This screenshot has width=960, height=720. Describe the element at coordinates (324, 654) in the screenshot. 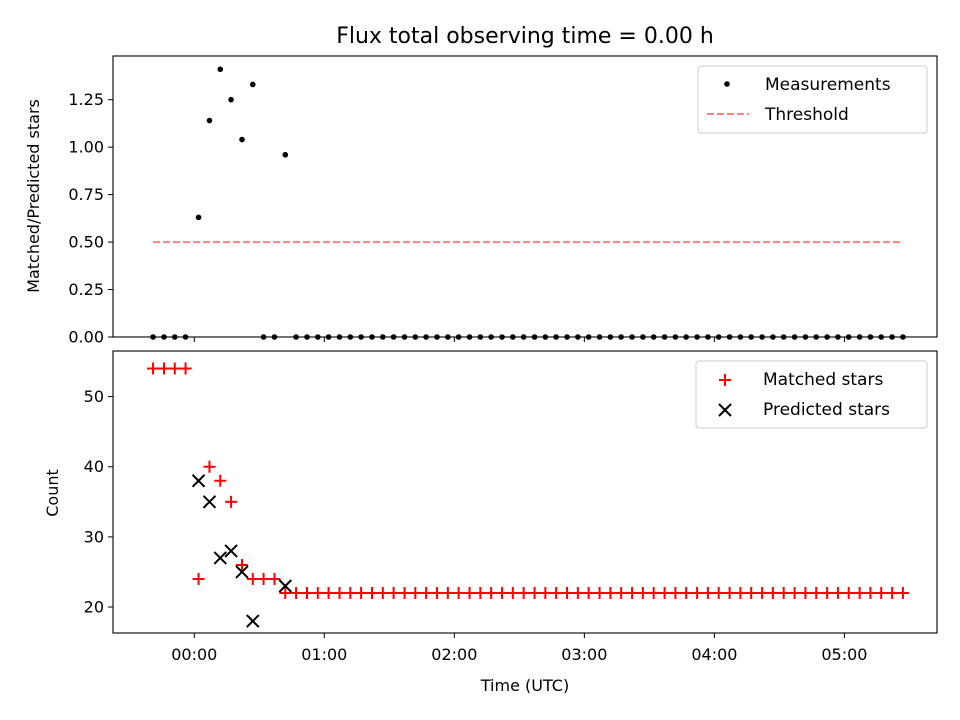

I see `bottom-x-tick-label: 01:00` at that location.